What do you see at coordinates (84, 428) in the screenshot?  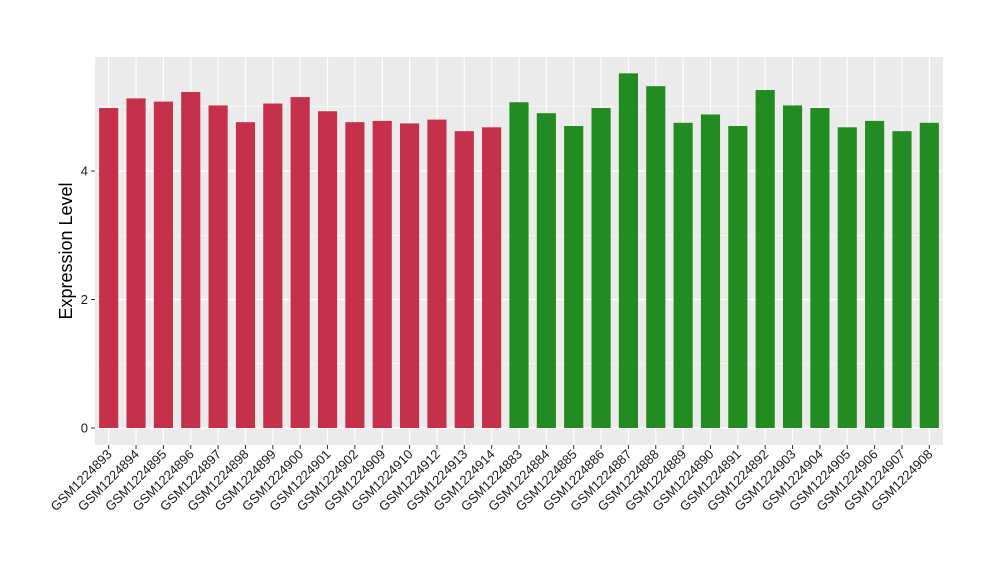 I see `y-tick-label: 0` at bounding box center [84, 428].